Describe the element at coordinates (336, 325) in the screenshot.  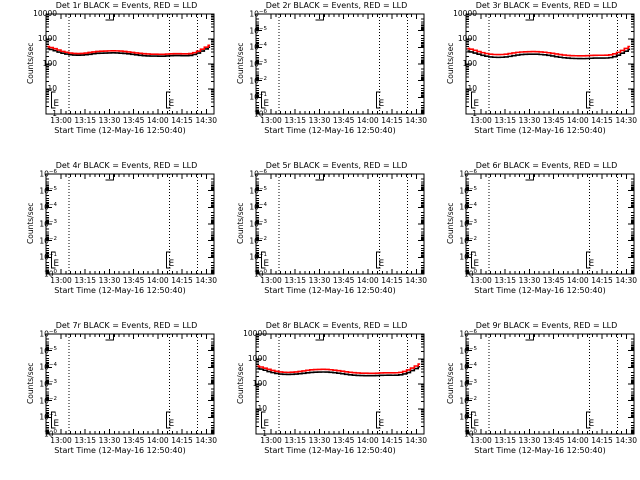
I see `panel-title: Det 8r BLACK = Events, RED = LLD` at that location.